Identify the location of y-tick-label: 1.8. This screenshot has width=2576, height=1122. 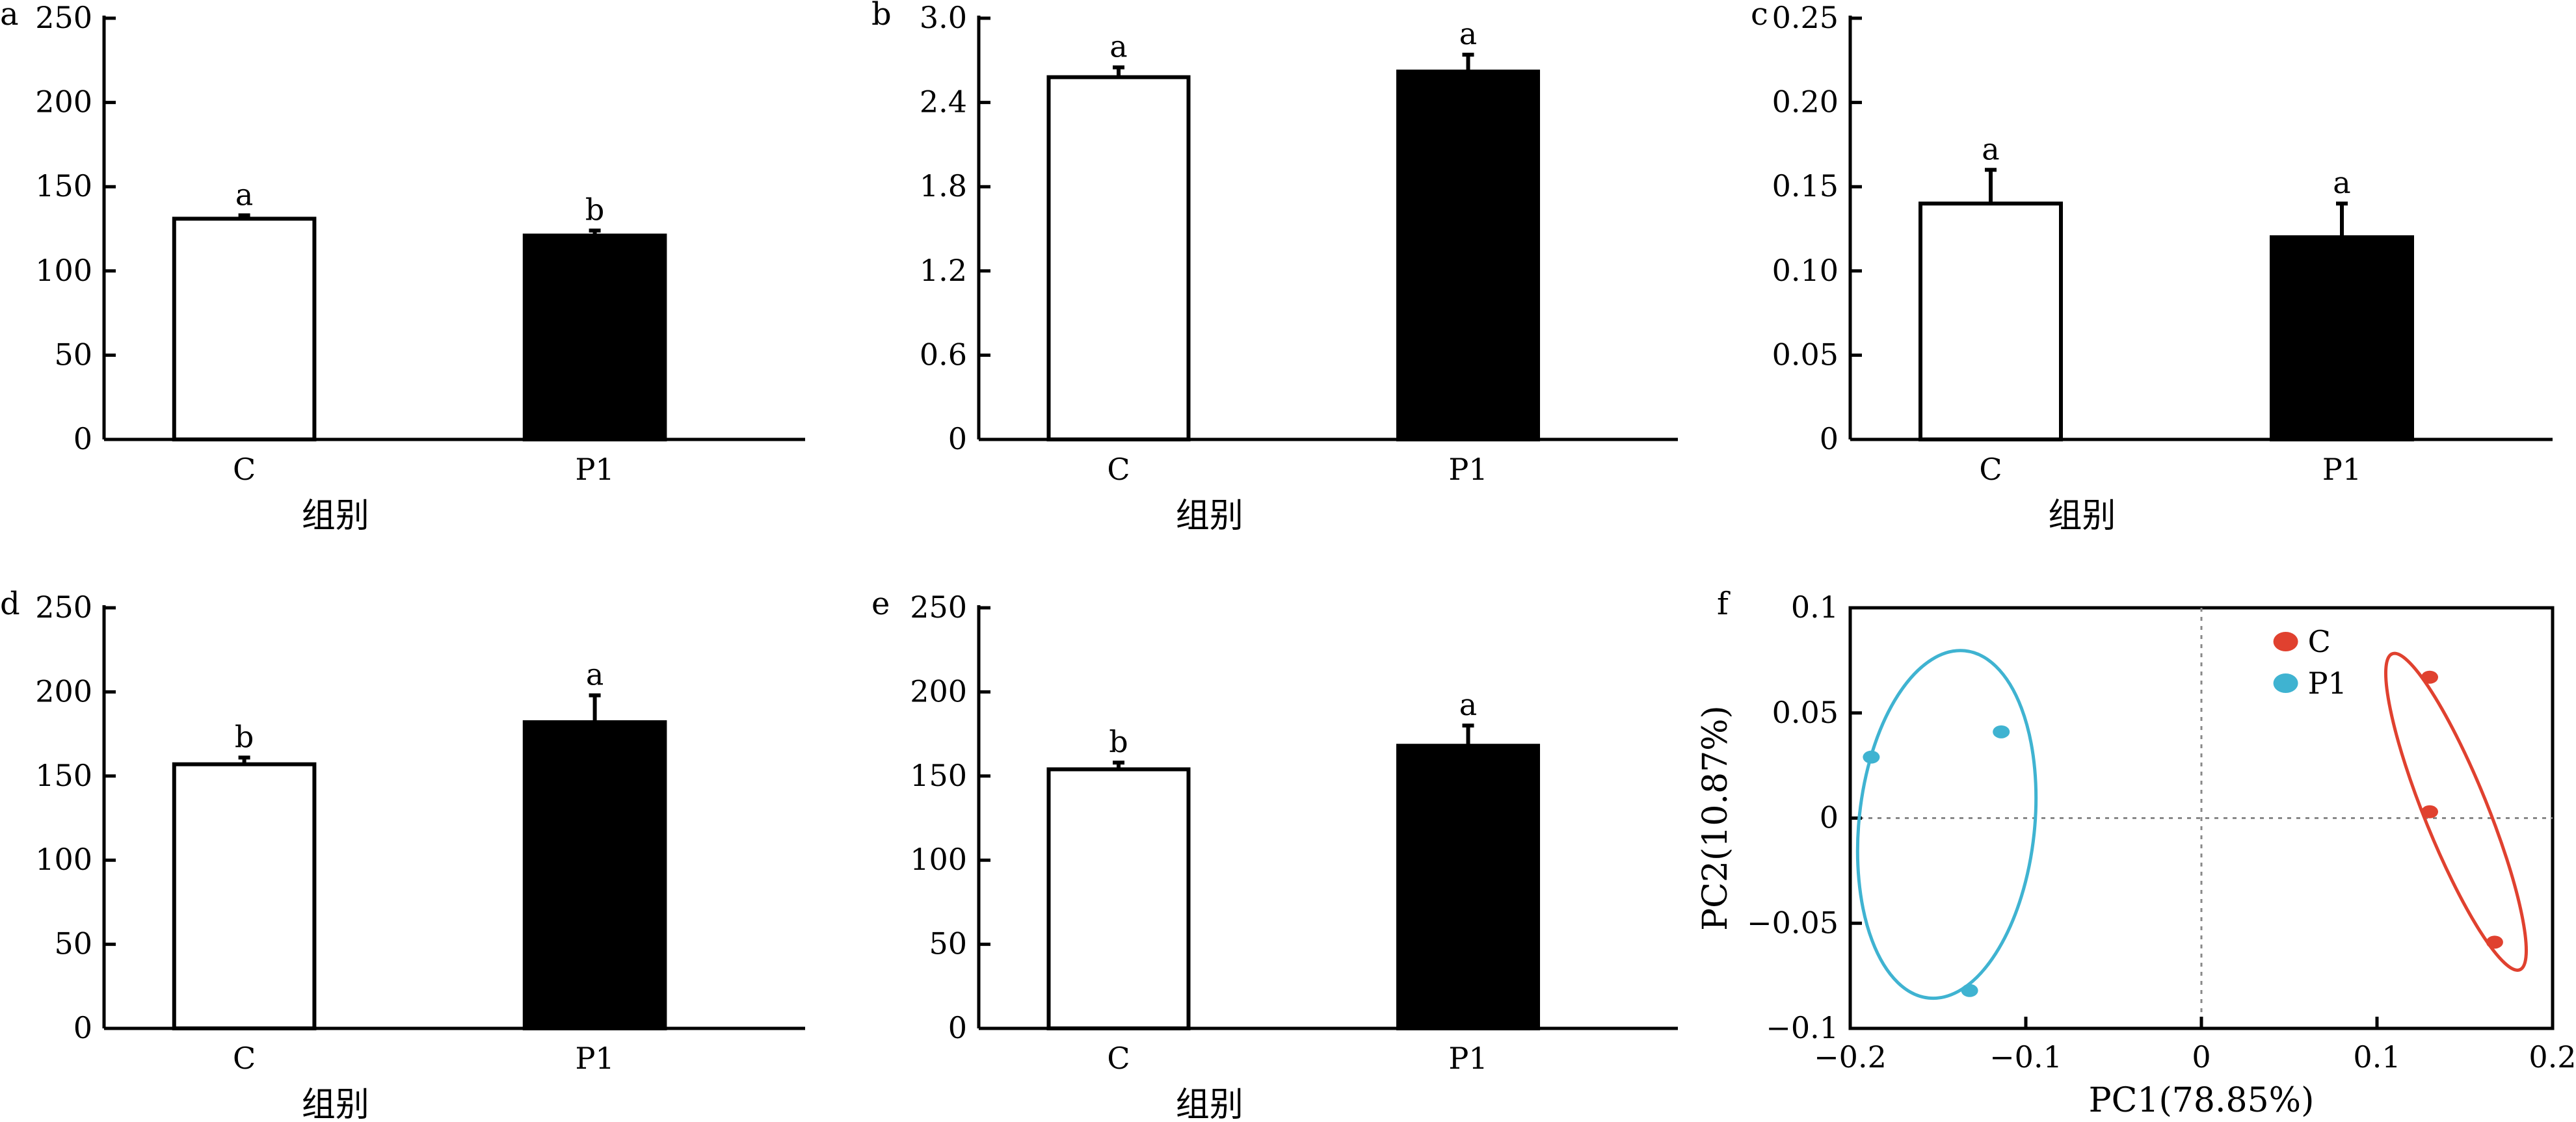
(943, 185).